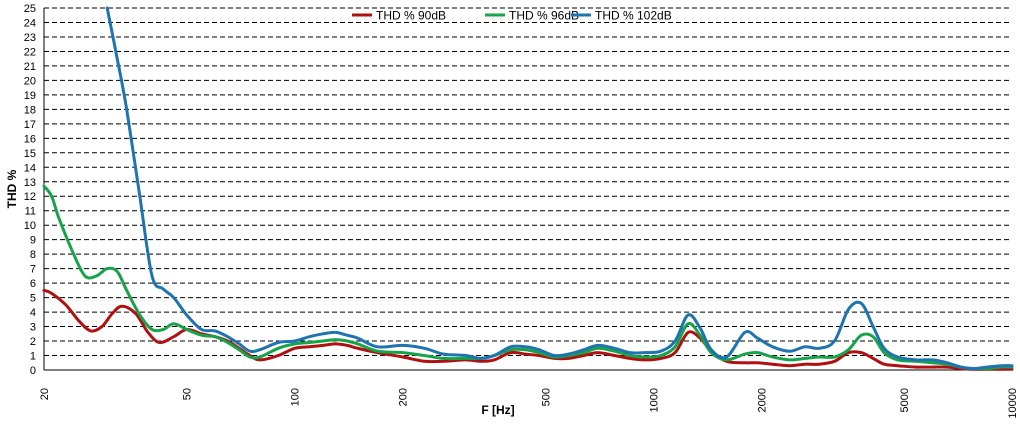  I want to click on legend-label: THD % 96dB, so click(544, 16).